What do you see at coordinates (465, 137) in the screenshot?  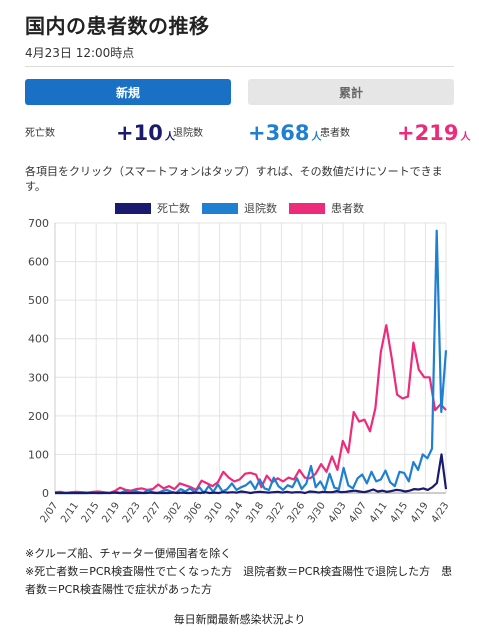 I see `stat-patients-unit: 人` at bounding box center [465, 137].